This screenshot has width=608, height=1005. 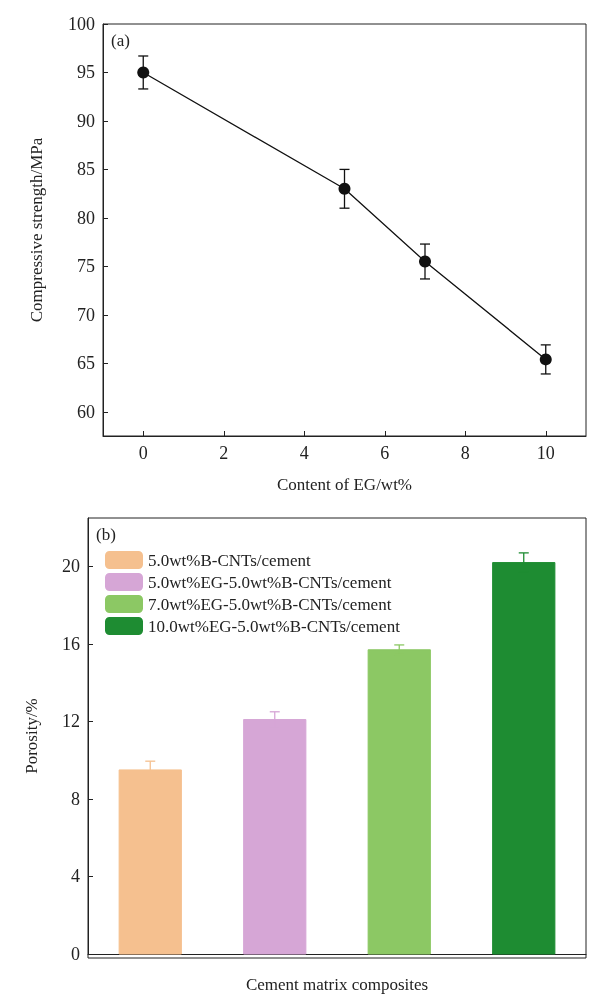 I want to click on x-tick-label: 6, so click(x=385, y=453).